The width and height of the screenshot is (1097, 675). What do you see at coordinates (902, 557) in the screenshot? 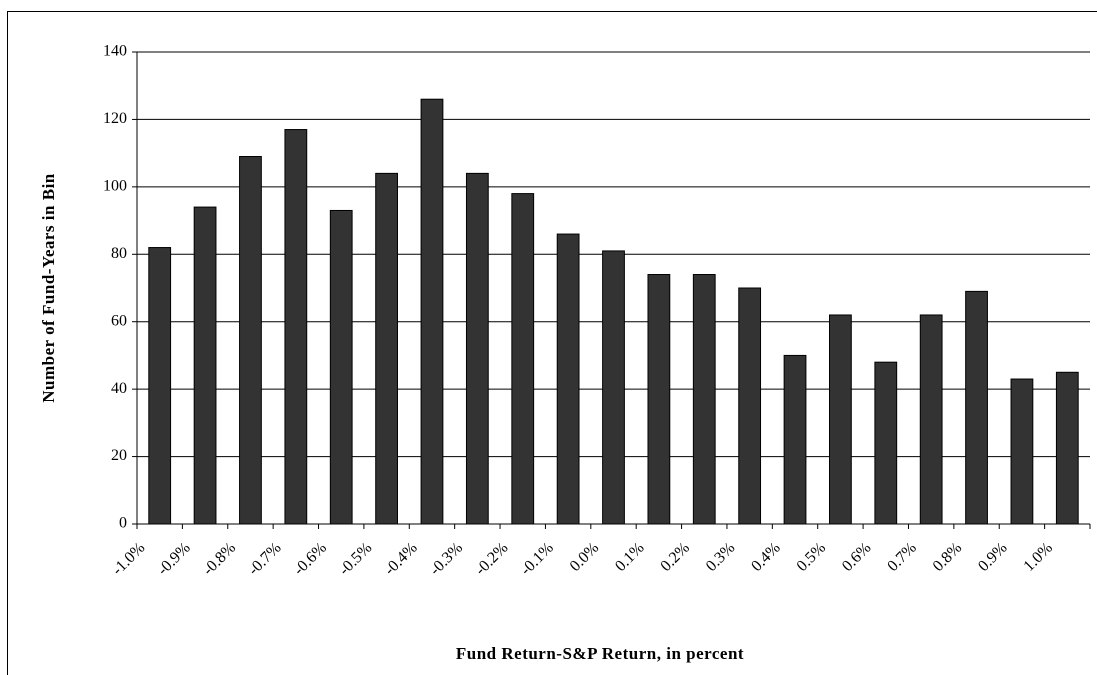
I see `x-tick-label: 0.7%` at bounding box center [902, 557].